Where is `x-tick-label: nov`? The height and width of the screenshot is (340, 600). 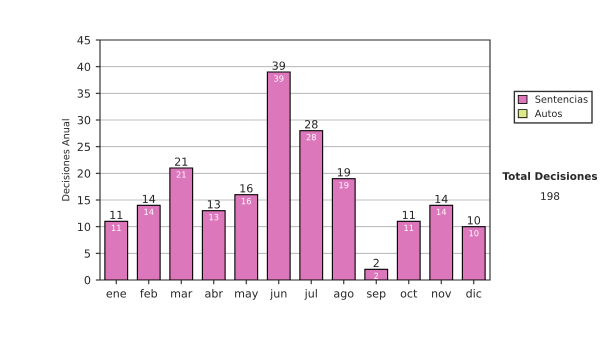 x-tick-label: nov is located at coordinates (442, 294).